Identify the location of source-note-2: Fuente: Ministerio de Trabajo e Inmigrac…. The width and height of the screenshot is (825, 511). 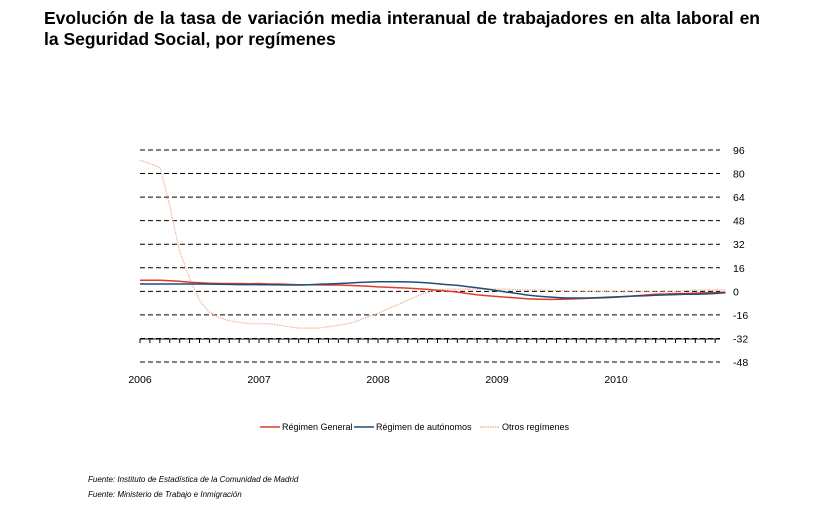
(165, 494).